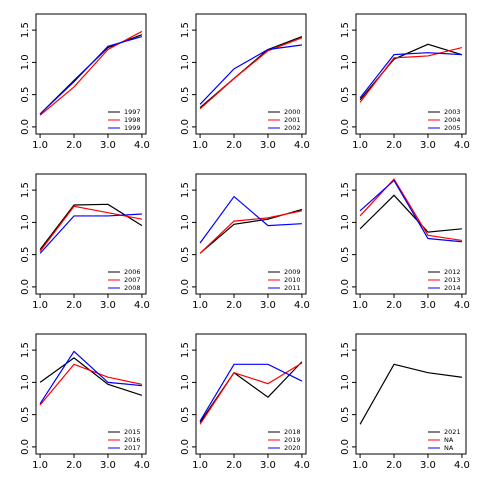  I want to click on legend-label: 2021, so click(452, 432).